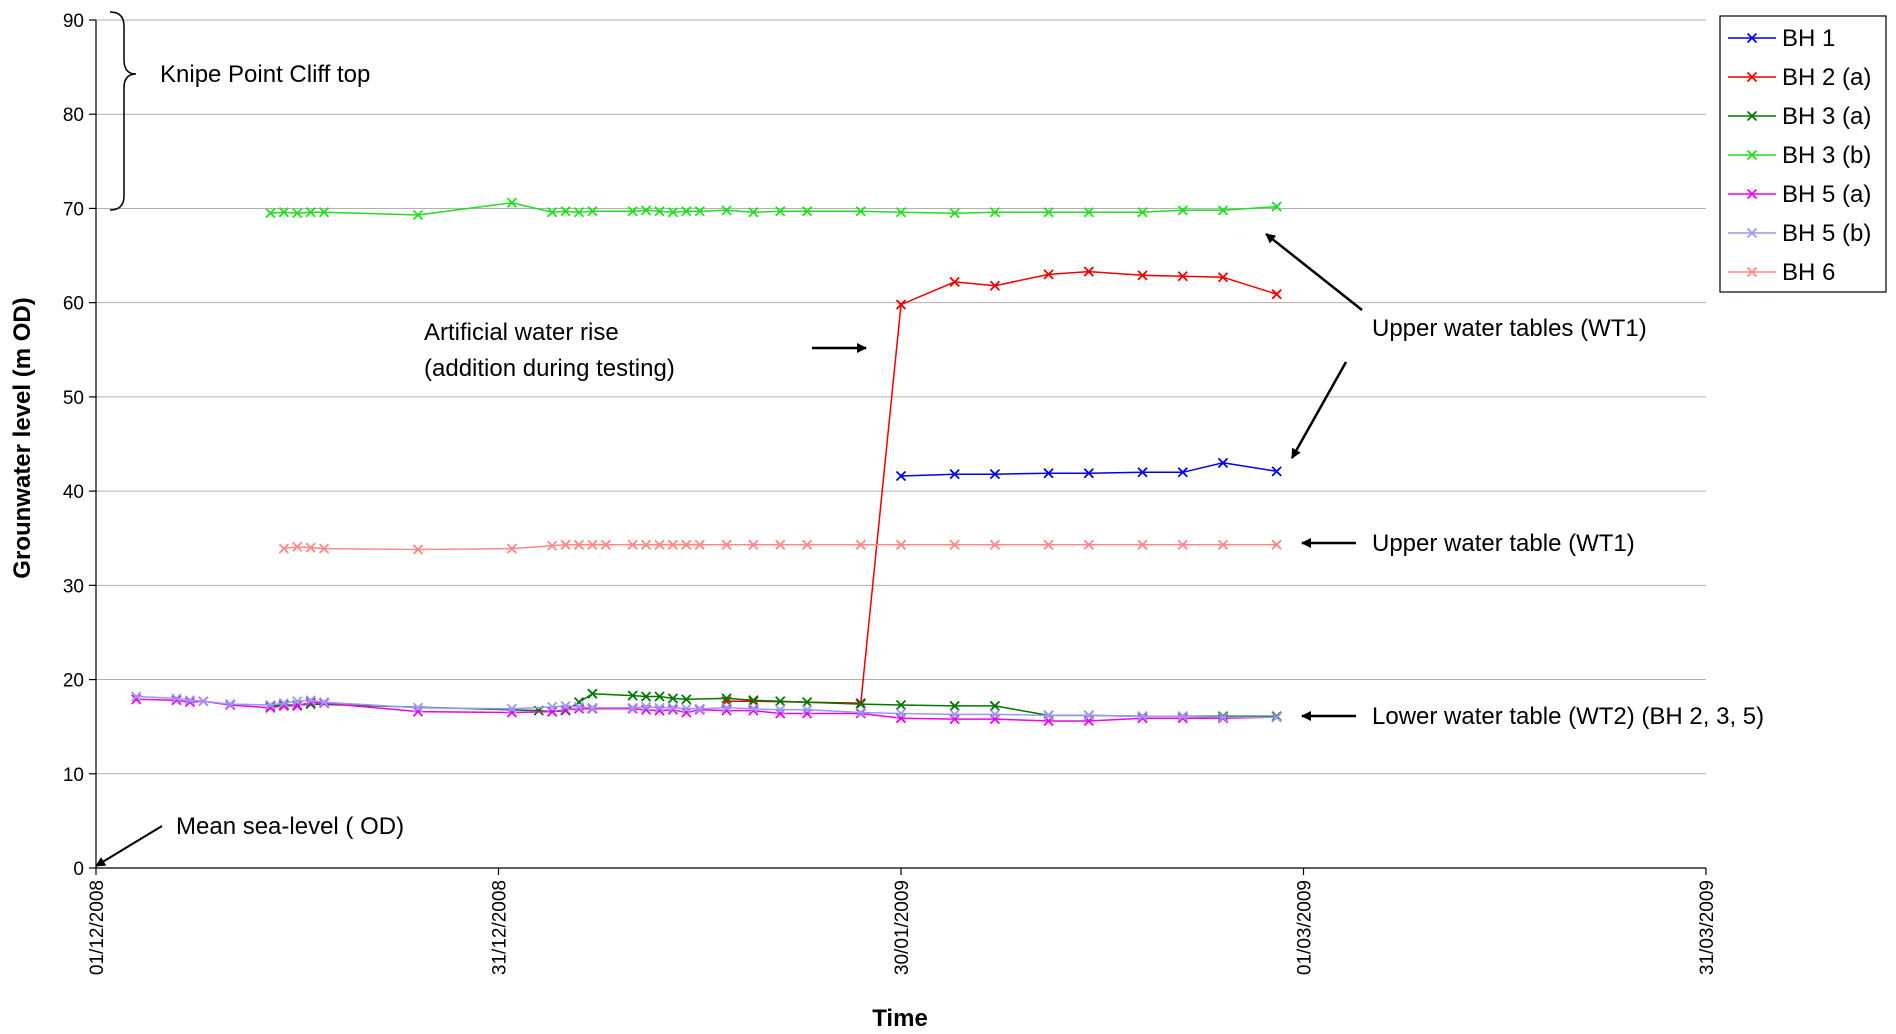  What do you see at coordinates (73, 492) in the screenshot?
I see `y-tick-label-4: 40` at bounding box center [73, 492].